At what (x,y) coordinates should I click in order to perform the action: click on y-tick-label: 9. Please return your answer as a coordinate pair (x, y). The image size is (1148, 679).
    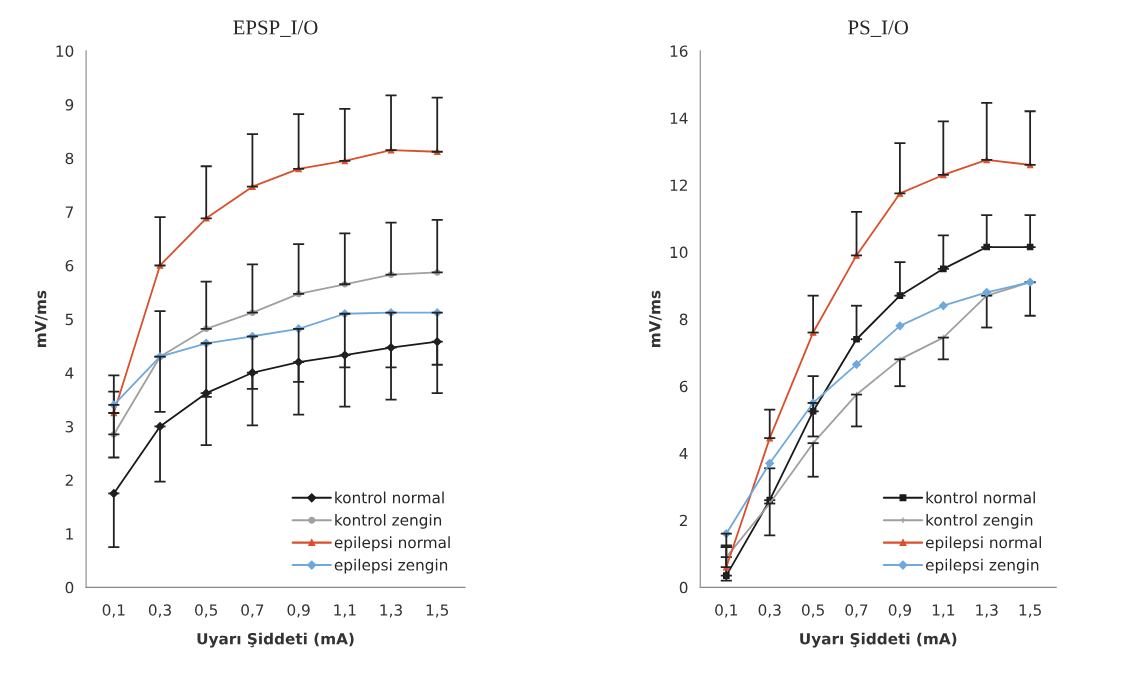
    Looking at the image, I should click on (69, 105).